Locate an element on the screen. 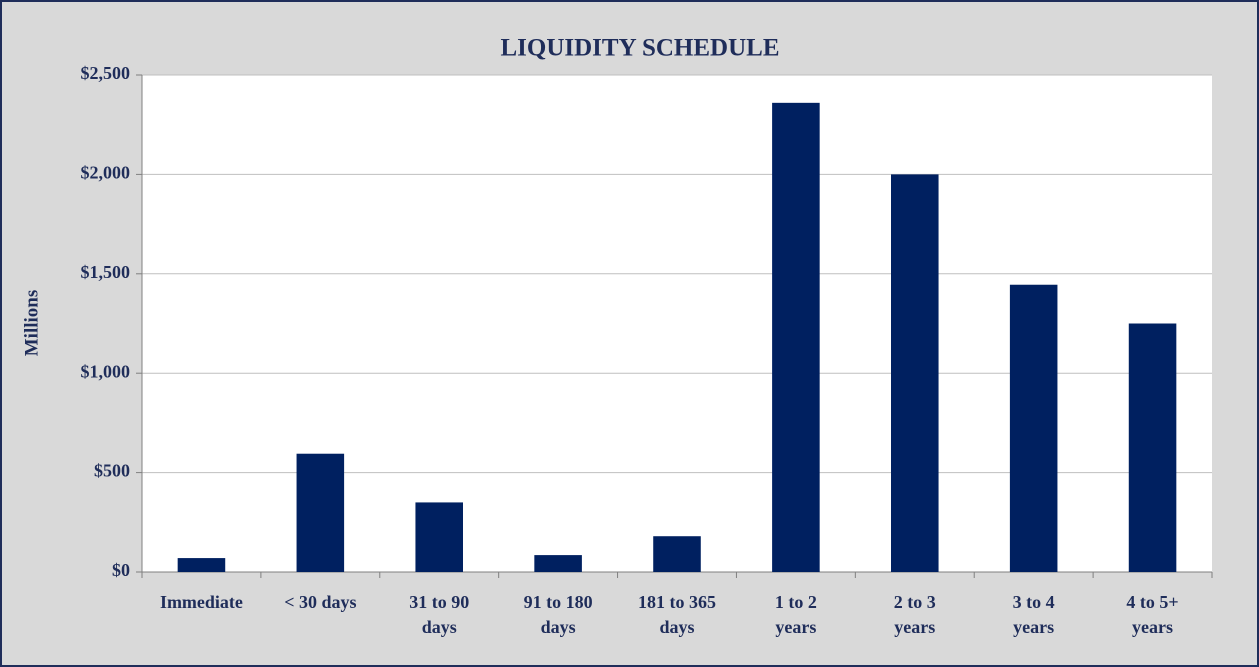 This screenshot has width=1259, height=667. y-tick-label: $2,000 is located at coordinates (106, 173).